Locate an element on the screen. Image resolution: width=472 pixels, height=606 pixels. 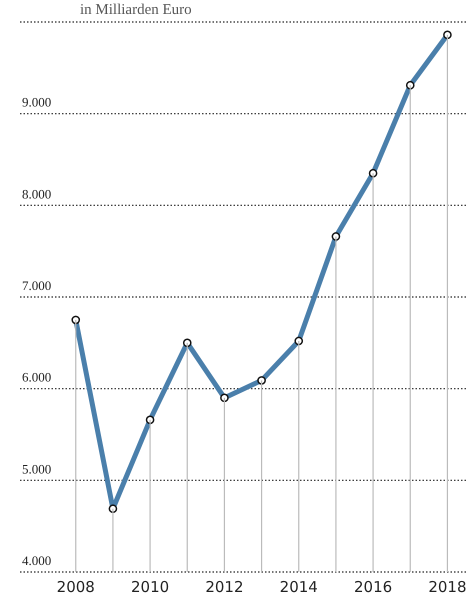
y-tick-label: 9.000 is located at coordinates (37, 102).